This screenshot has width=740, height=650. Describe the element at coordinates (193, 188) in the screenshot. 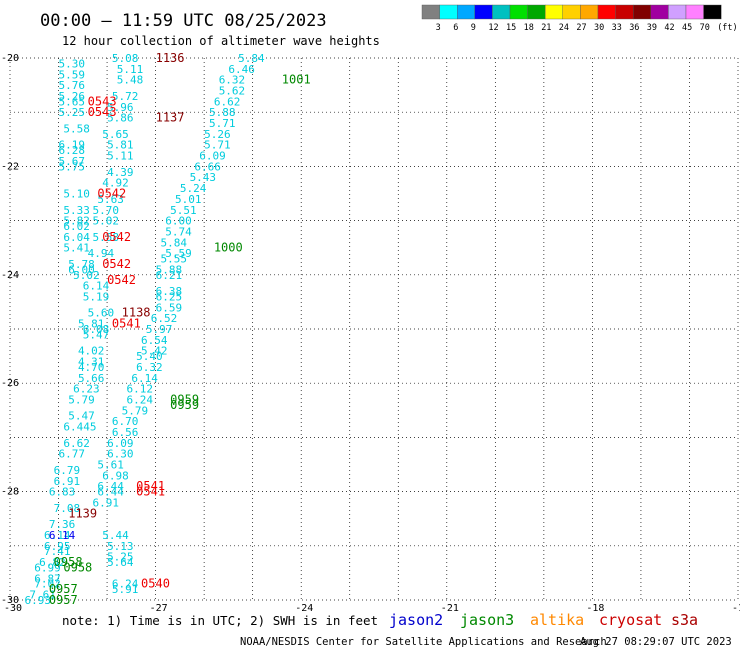

I see `wave-height-value: 5.24` at that location.